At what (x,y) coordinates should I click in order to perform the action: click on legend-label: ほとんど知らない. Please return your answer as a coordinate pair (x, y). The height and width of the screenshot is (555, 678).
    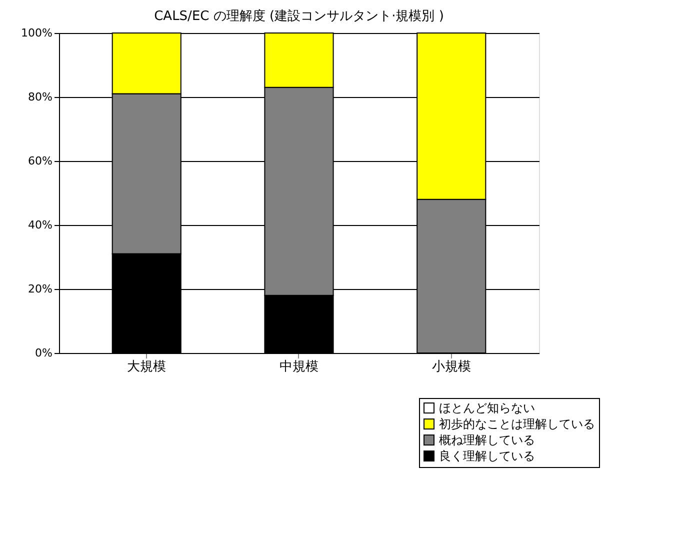
    Looking at the image, I should click on (487, 408).